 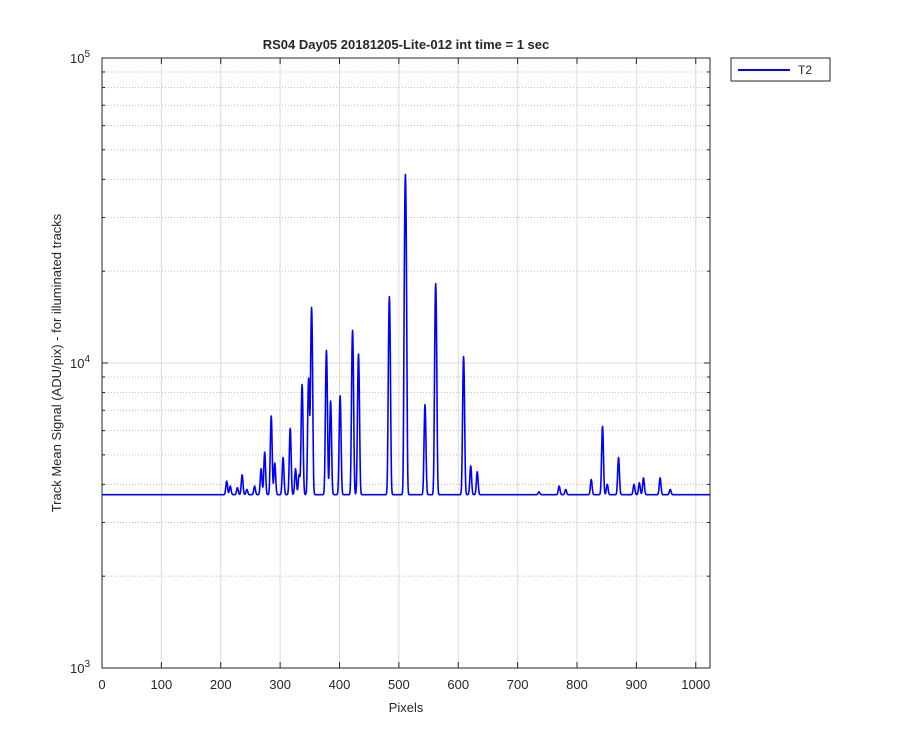 What do you see at coordinates (406, 707) in the screenshot?
I see `x-axis-label: Pixels` at bounding box center [406, 707].